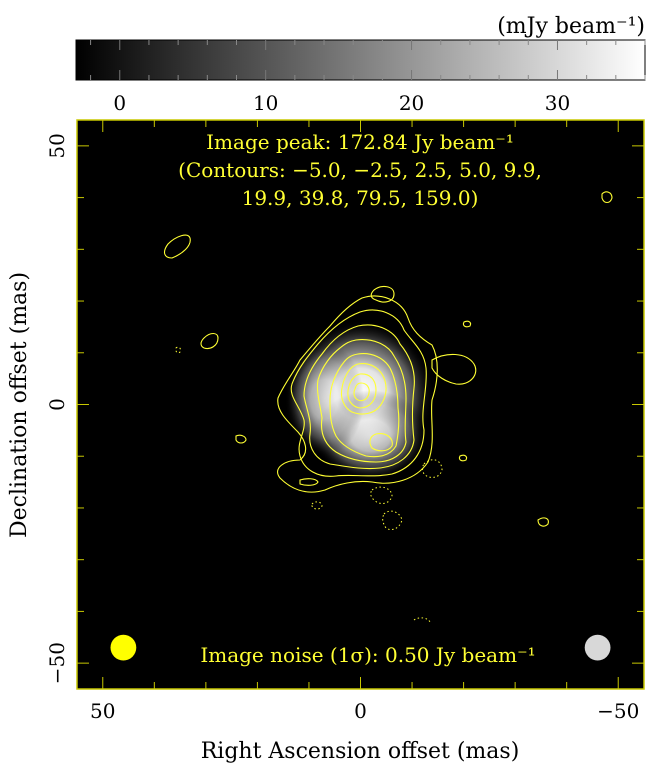  Describe the element at coordinates (360, 711) in the screenshot. I see `x-tick-label: 0` at that location.